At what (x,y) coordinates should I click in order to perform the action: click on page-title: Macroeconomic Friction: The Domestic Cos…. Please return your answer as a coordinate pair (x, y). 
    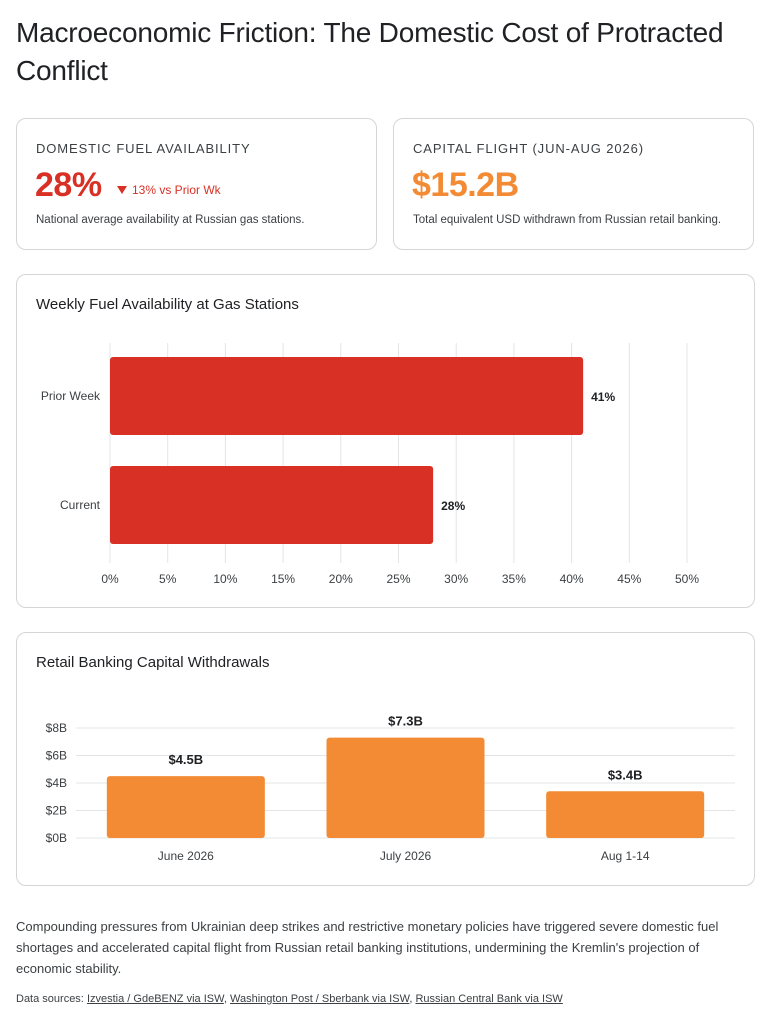
    Looking at the image, I should click on (370, 51).